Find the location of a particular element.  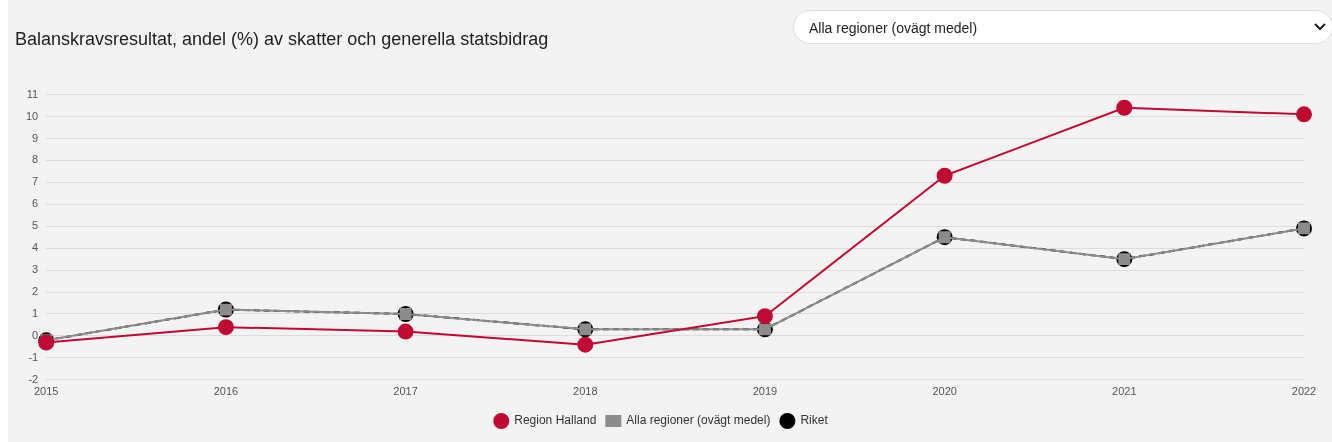

x-tick-label: 2020 is located at coordinates (944, 391).